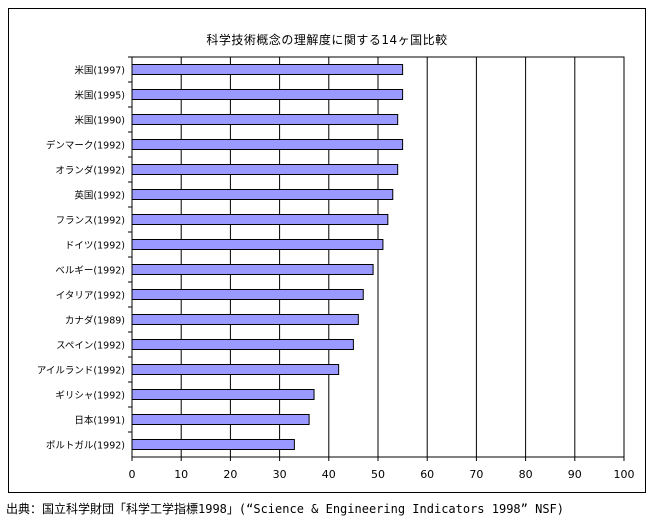 This screenshot has width=656, height=520. I want to click on category-label: 英国(1992), so click(99, 196).